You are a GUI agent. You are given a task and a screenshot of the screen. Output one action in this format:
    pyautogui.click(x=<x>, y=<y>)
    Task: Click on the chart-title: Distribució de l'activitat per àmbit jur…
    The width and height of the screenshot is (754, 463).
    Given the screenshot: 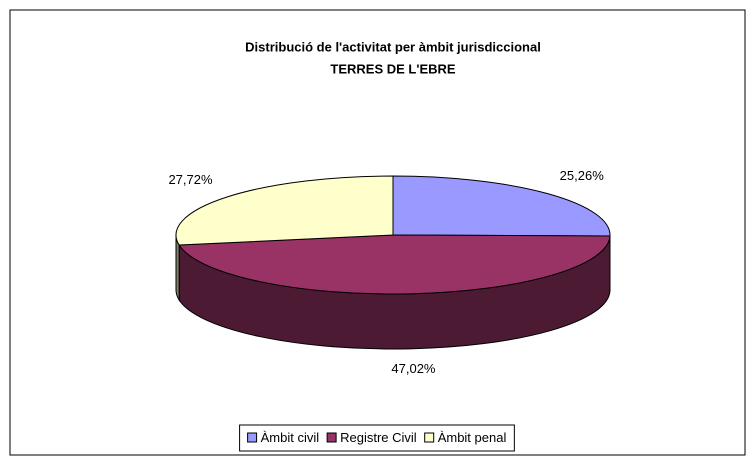 What is the action you would take?
    pyautogui.click(x=393, y=46)
    